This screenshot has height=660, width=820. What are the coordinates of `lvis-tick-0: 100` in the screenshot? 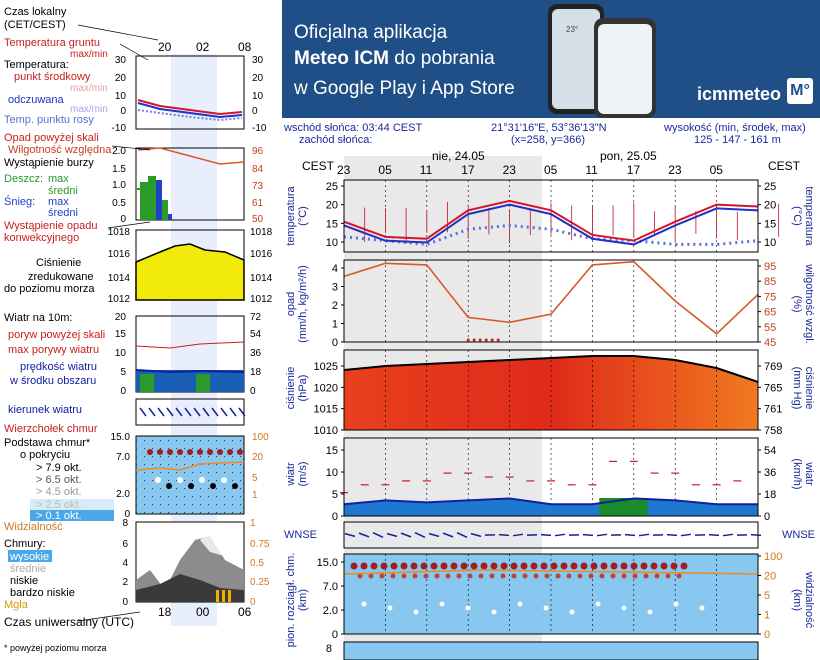 It's located at (260, 437).